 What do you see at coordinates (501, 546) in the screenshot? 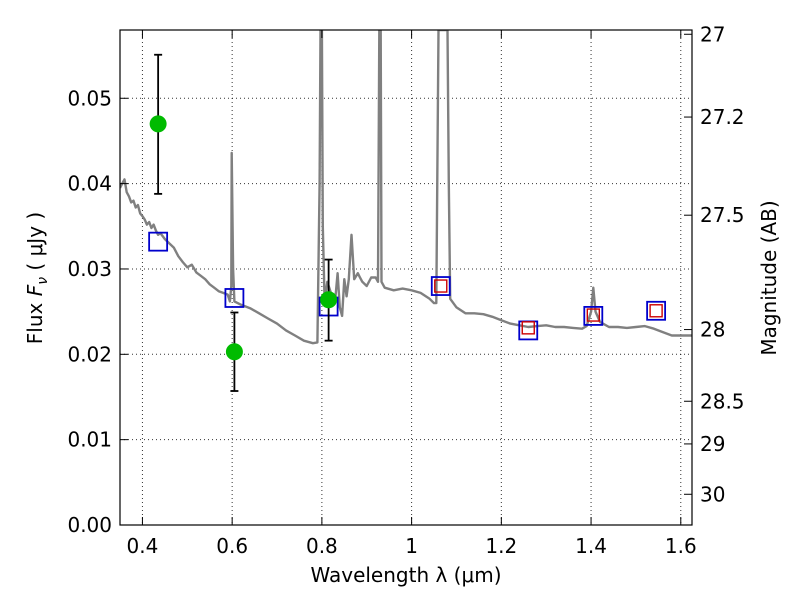
I see `x-tick-label: 1.2` at bounding box center [501, 546].